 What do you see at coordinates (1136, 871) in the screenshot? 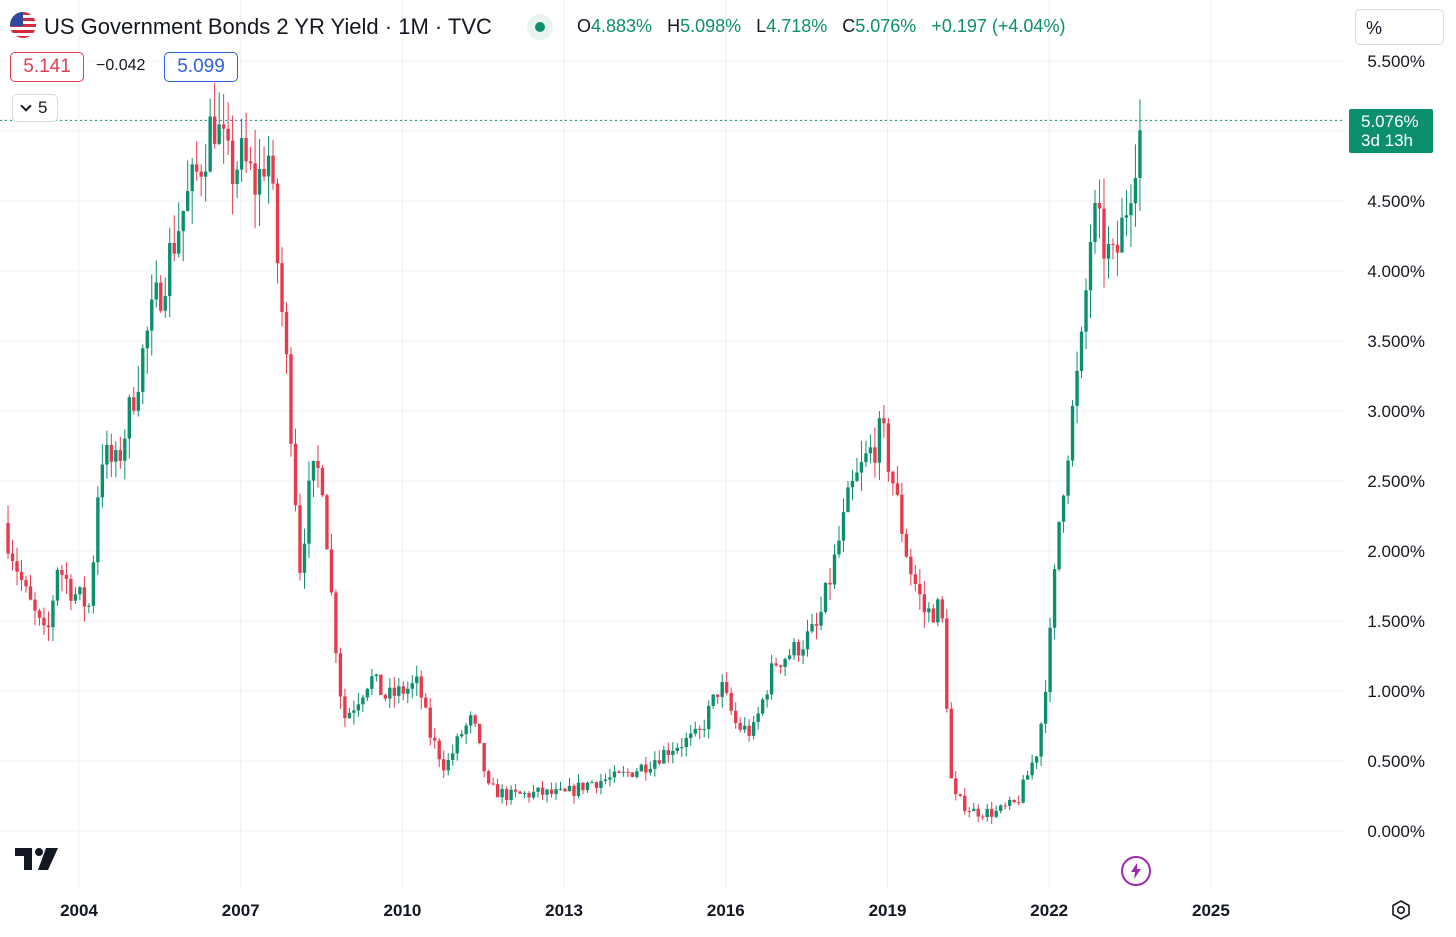
I see `lightning-icon` at bounding box center [1136, 871].